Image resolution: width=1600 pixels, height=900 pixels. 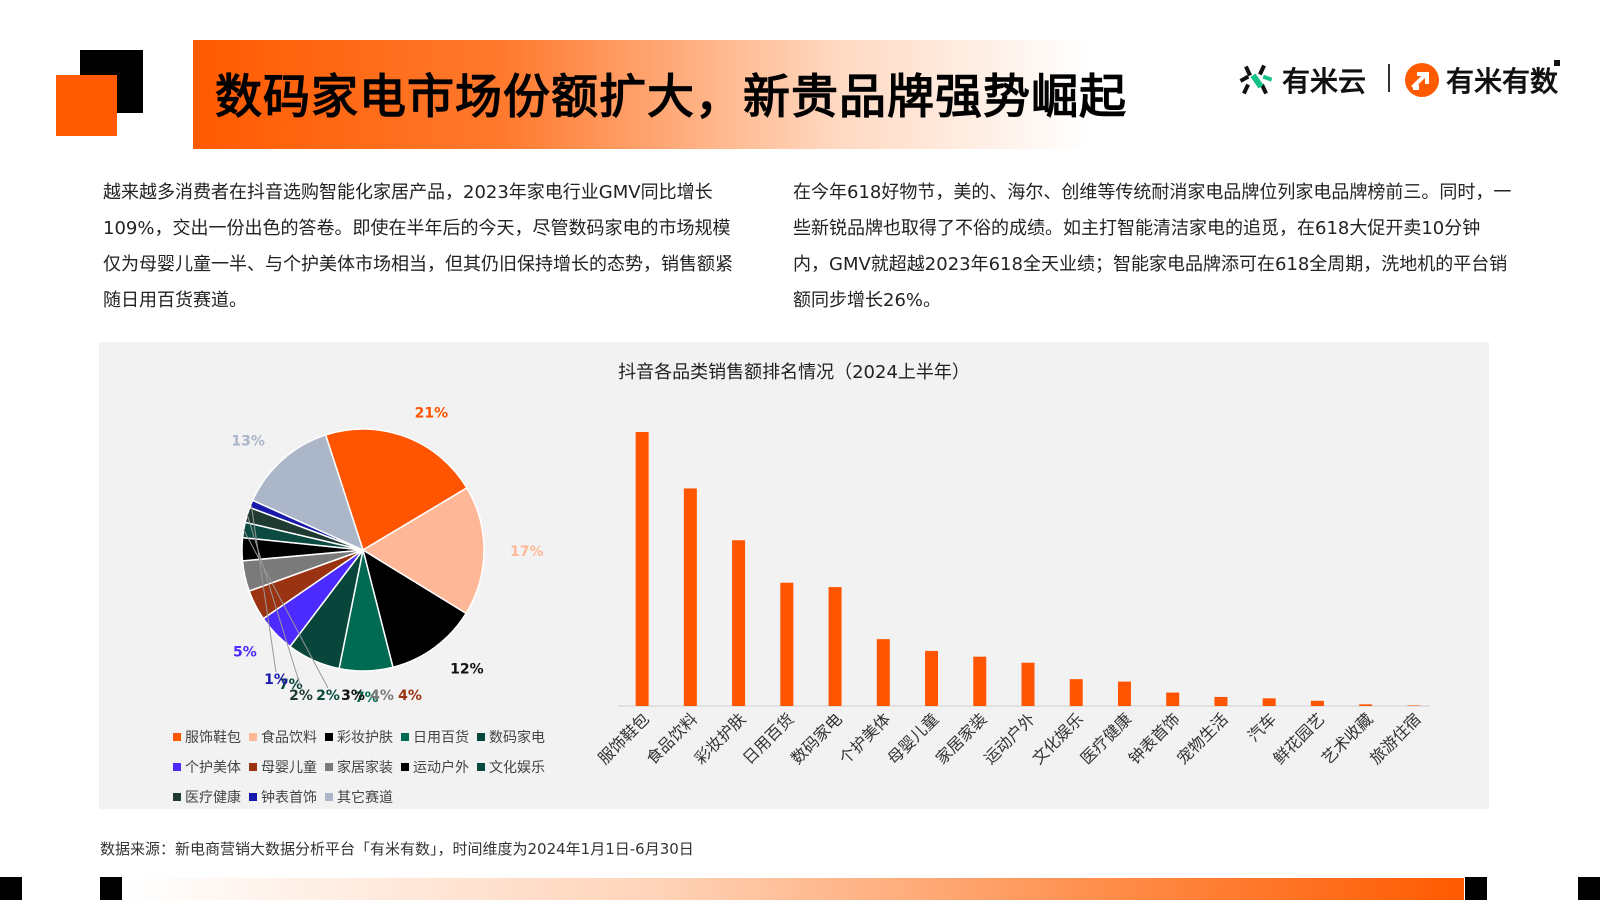 I want to click on brand-secondary-name: 有米有数, so click(x=1502, y=81).